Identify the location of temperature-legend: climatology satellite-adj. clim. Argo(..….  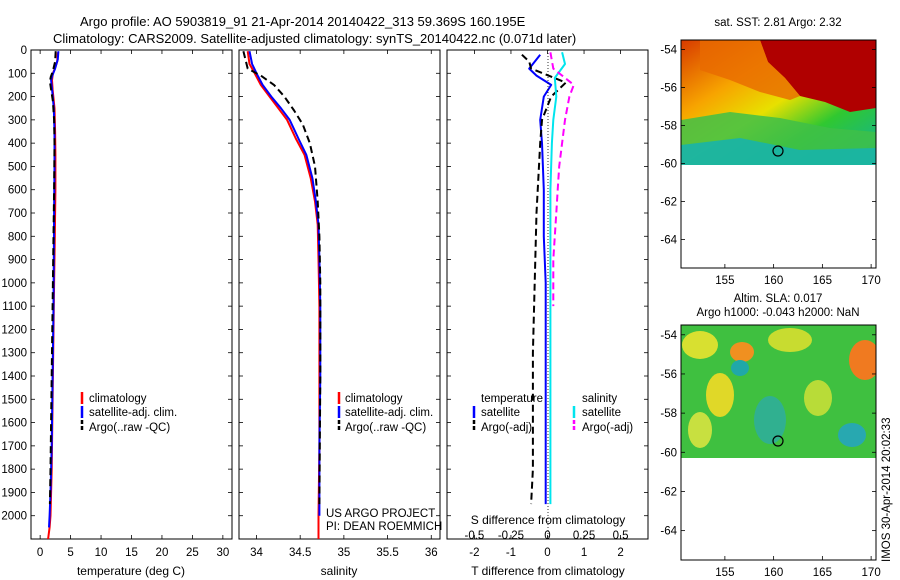
(128, 413).